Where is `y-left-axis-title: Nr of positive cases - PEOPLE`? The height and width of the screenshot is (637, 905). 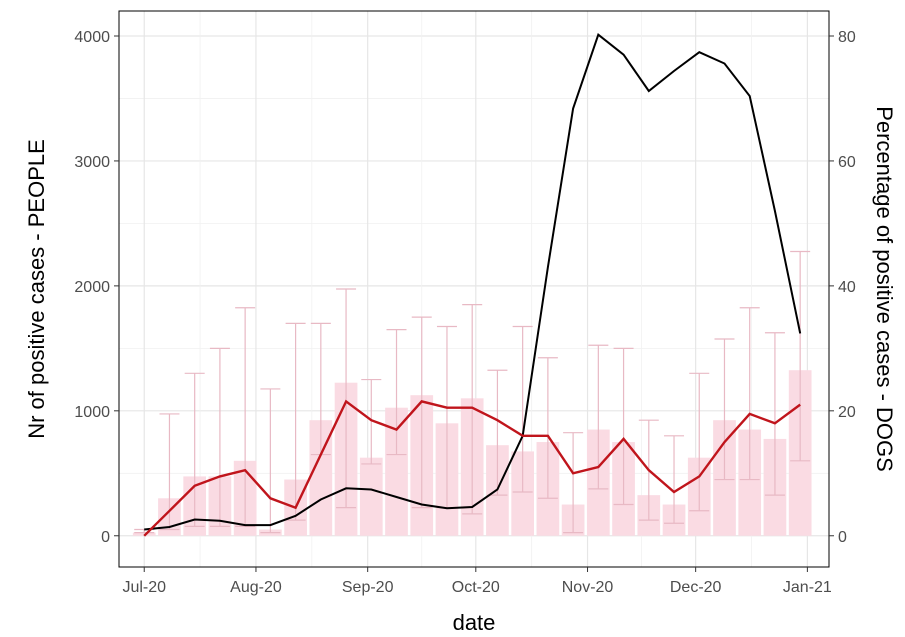 y-left-axis-title: Nr of positive cases - PEOPLE is located at coordinates (36, 289).